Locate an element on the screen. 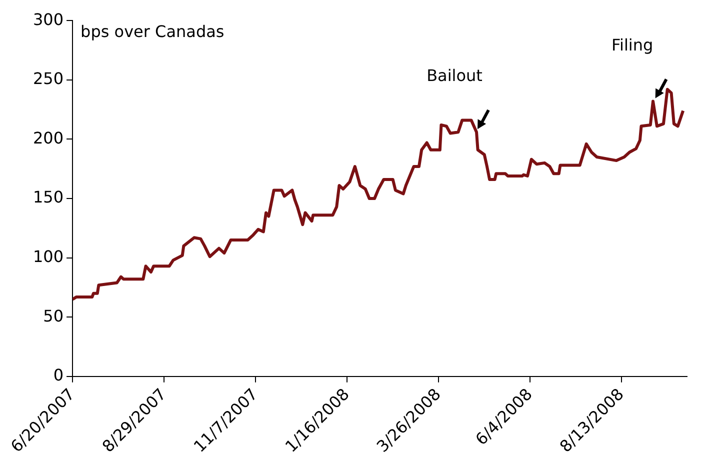 This screenshot has height=468, width=701. y-tick-label: 0 is located at coordinates (58, 375).